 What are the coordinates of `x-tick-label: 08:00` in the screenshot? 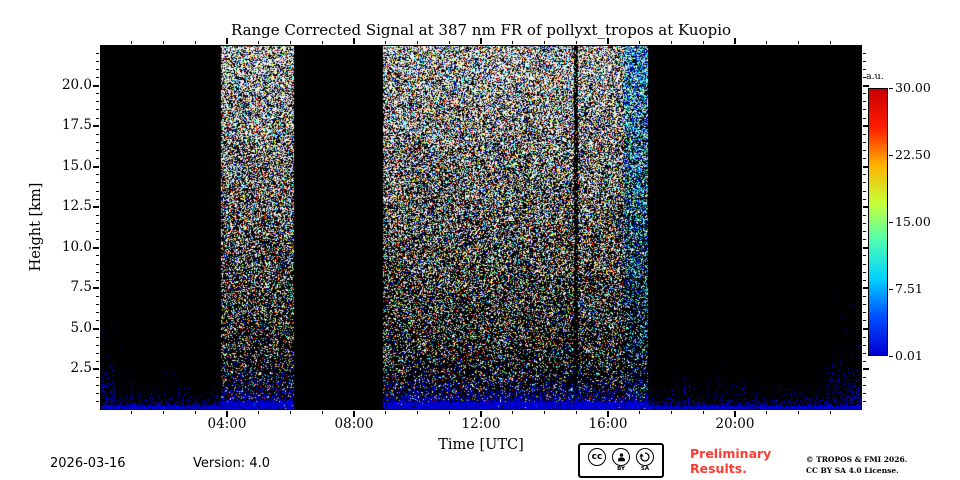 It's located at (354, 424).